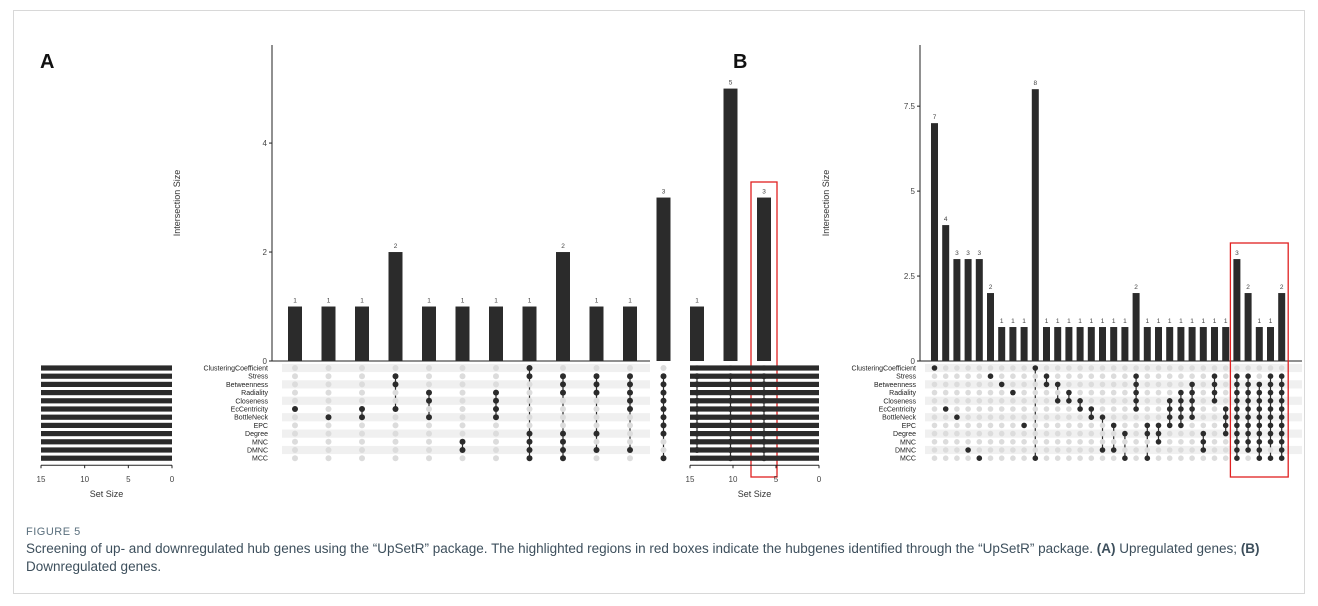  I want to click on y-tick-label: 4, so click(265, 143).